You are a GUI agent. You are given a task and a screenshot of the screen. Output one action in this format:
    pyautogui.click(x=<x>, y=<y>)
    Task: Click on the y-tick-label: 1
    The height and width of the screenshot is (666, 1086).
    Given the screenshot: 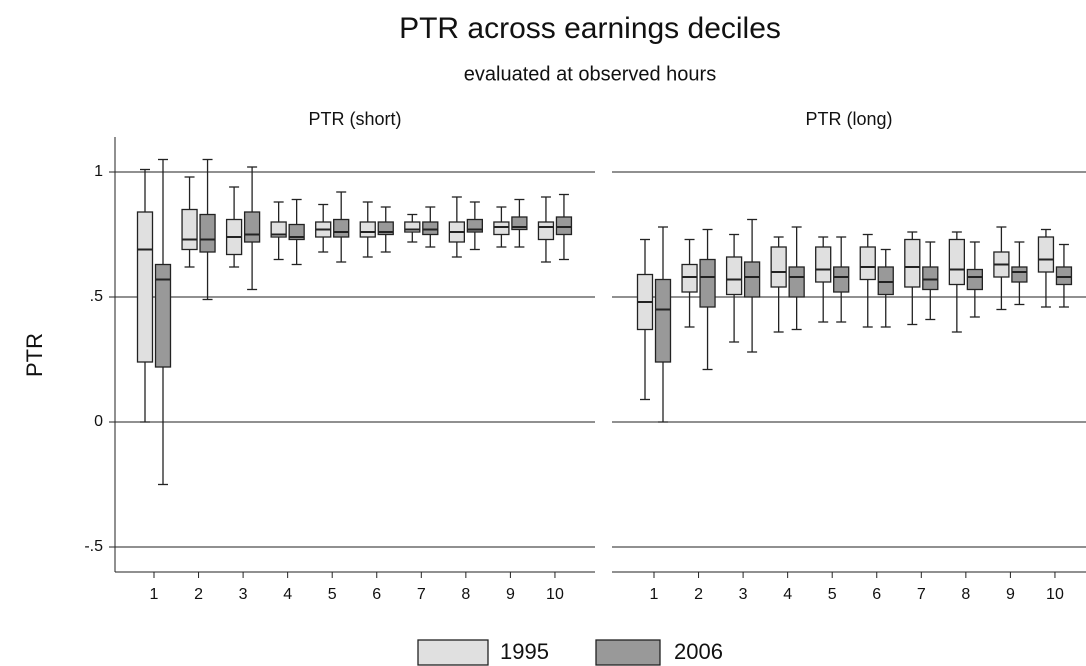 What is the action you would take?
    pyautogui.click(x=98, y=171)
    